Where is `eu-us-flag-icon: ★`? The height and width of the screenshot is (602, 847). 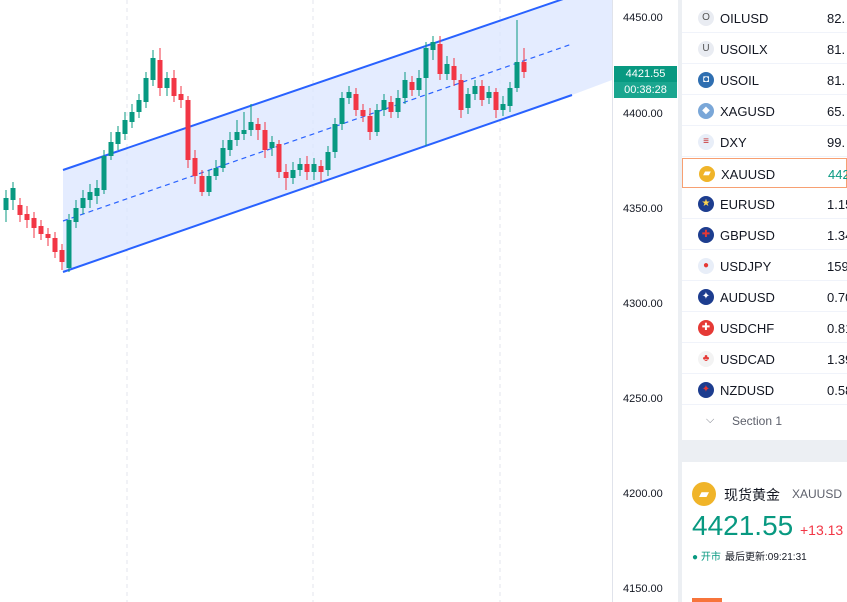 eu-us-flag-icon: ★ is located at coordinates (706, 204).